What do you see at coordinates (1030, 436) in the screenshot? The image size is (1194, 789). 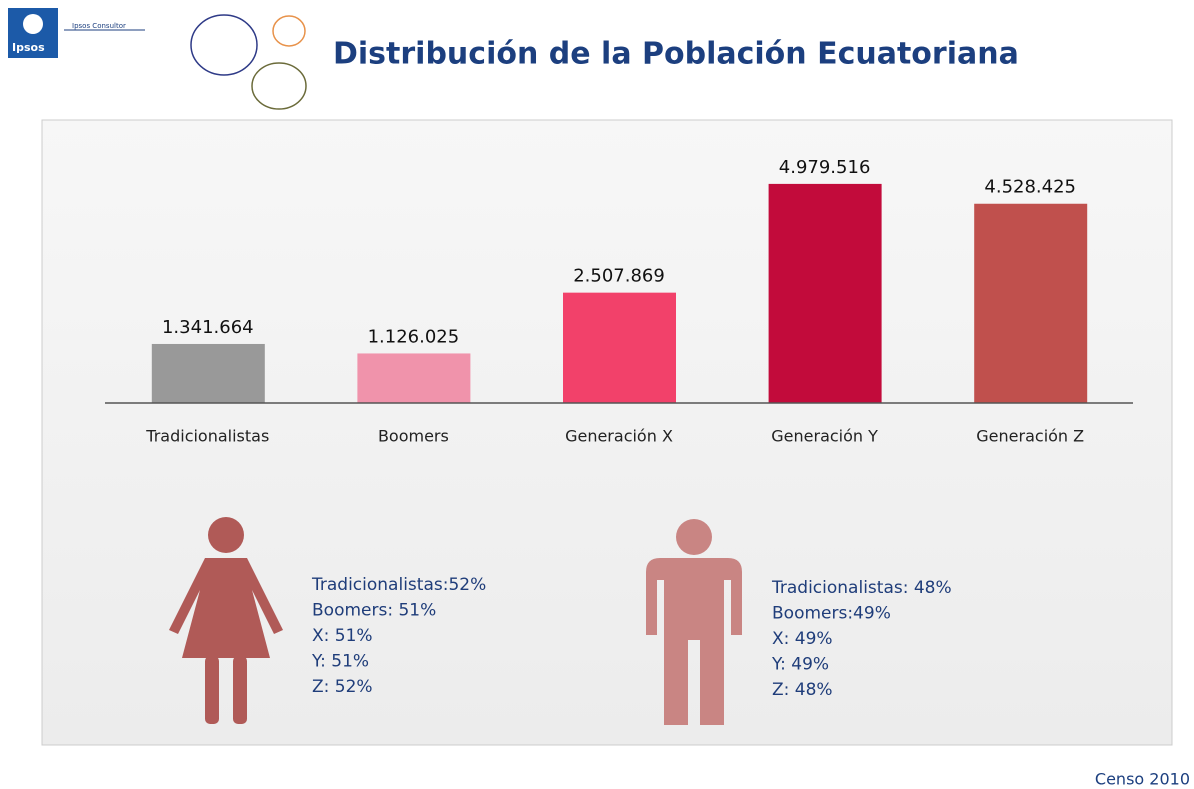 I see `x-tick-label: Generación Z` at bounding box center [1030, 436].